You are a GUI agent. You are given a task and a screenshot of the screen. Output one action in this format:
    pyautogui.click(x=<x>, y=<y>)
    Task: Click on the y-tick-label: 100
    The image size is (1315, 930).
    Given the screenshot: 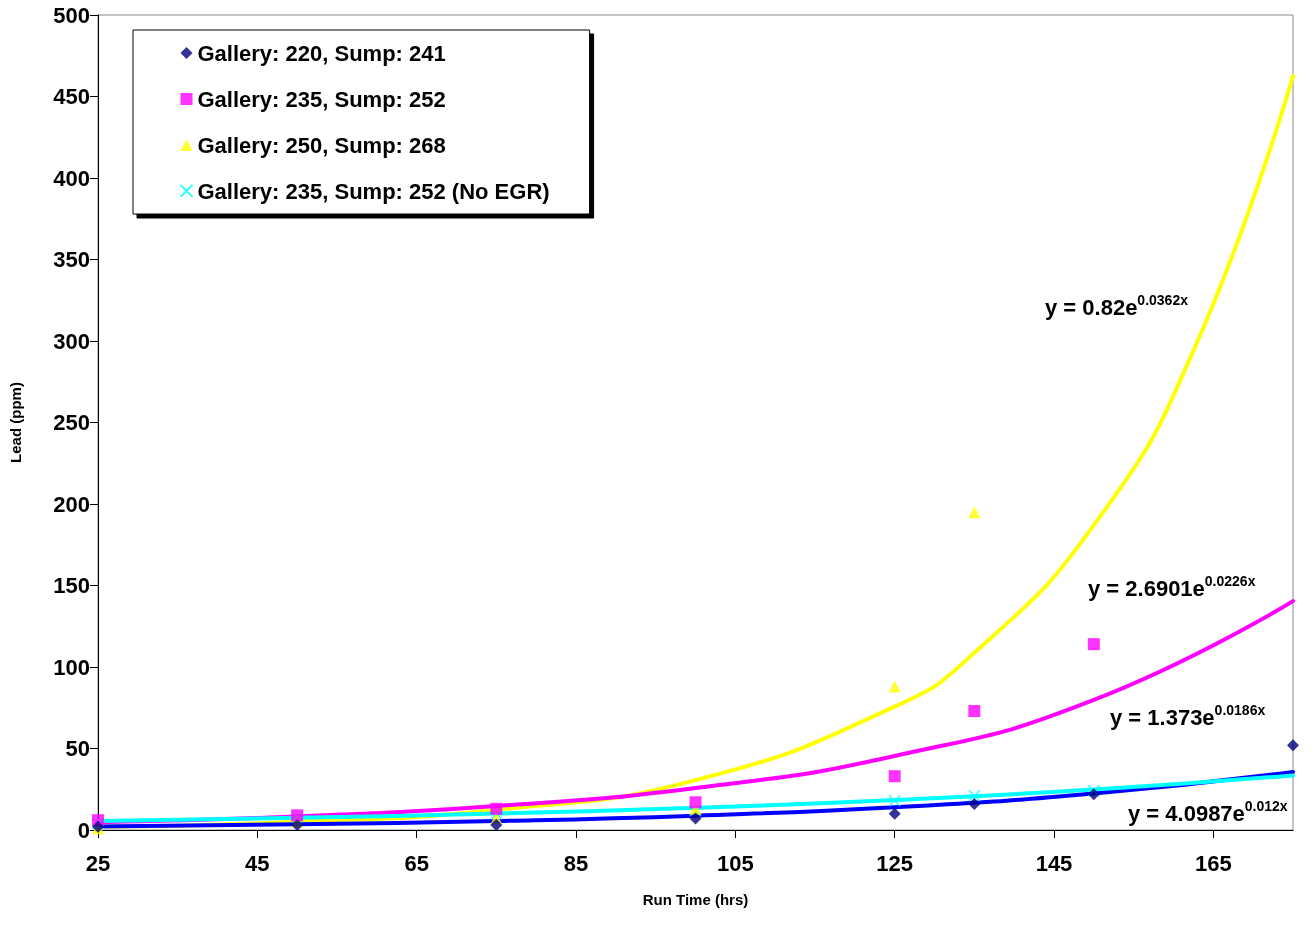 What is the action you would take?
    pyautogui.click(x=71, y=667)
    